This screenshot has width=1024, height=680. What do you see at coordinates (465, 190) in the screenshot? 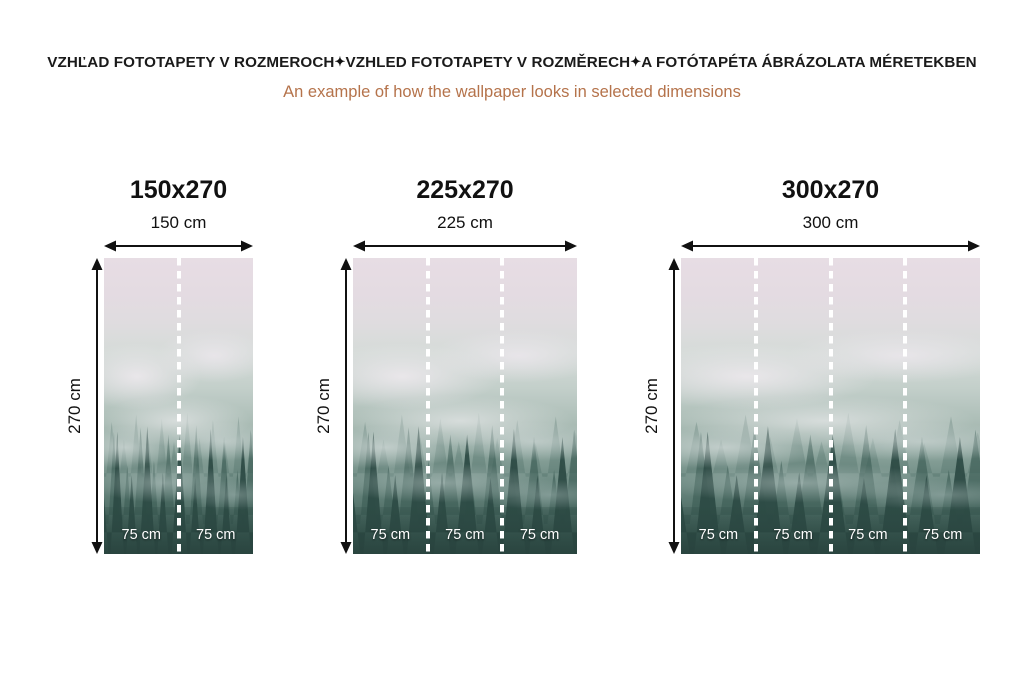
I see `panel-title: 225x270` at bounding box center [465, 190].